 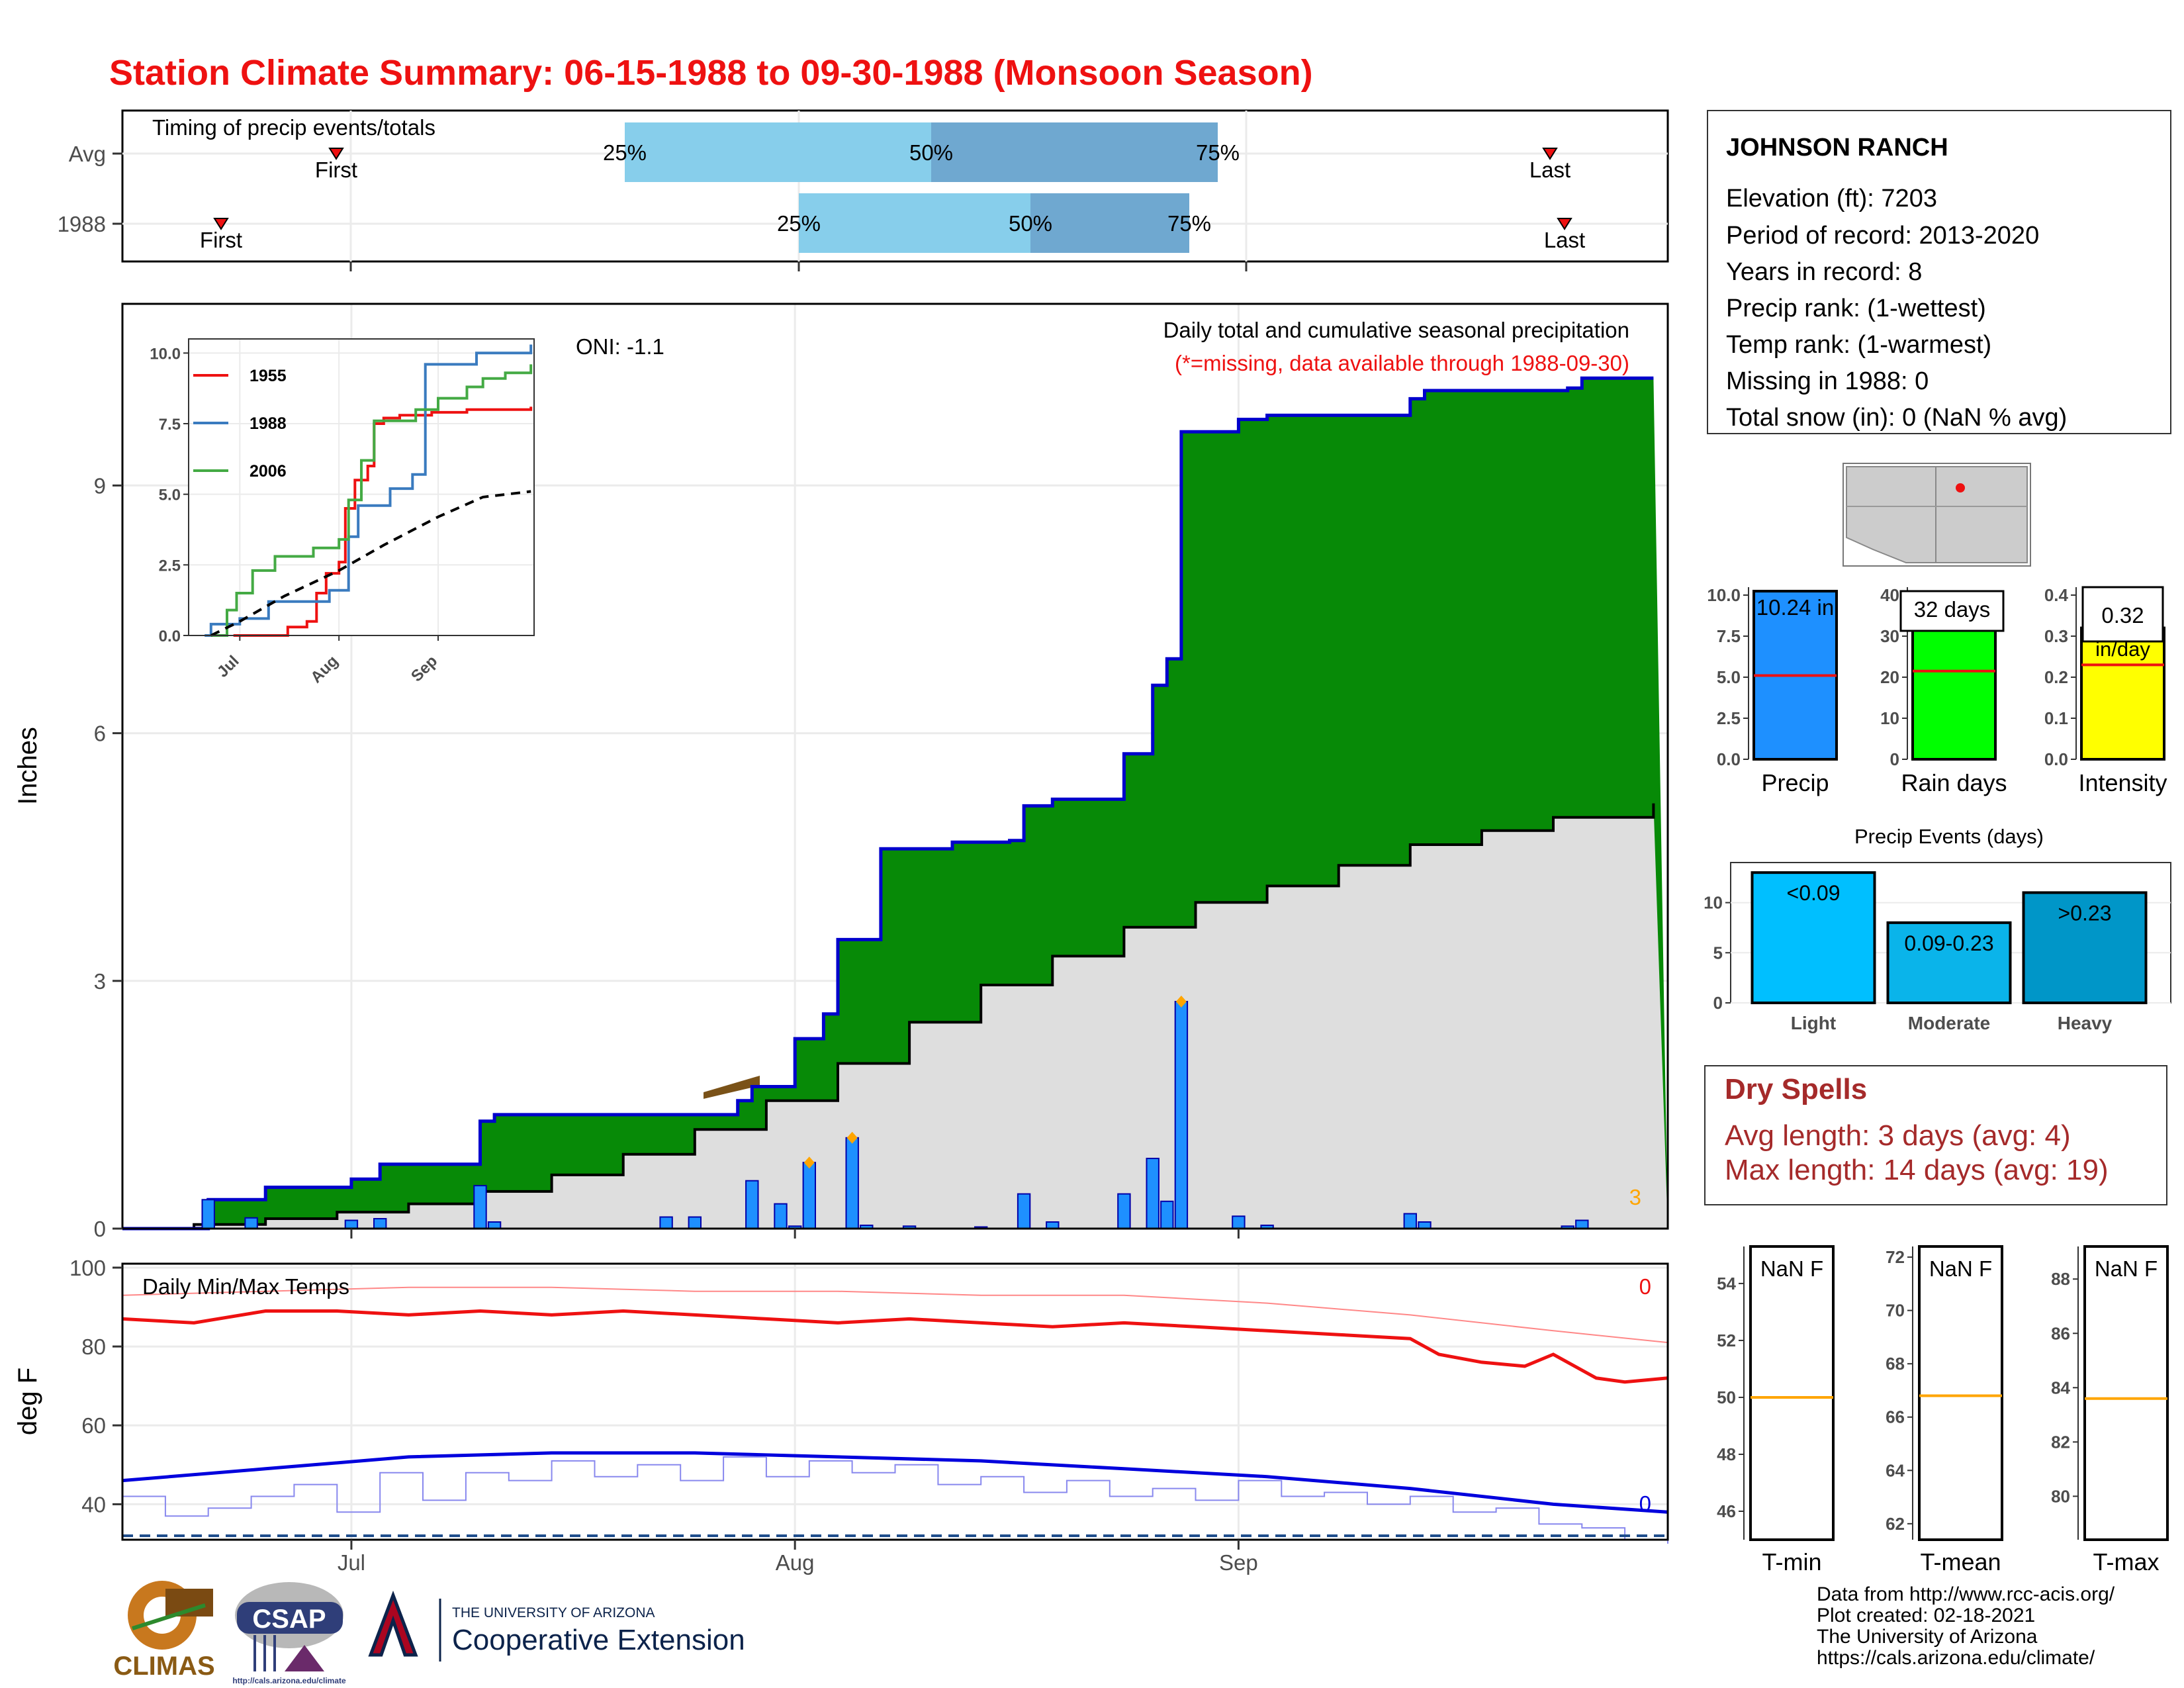 What do you see at coordinates (1837, 148) in the screenshot?
I see `station-name: JOHNSON RANCH` at bounding box center [1837, 148].